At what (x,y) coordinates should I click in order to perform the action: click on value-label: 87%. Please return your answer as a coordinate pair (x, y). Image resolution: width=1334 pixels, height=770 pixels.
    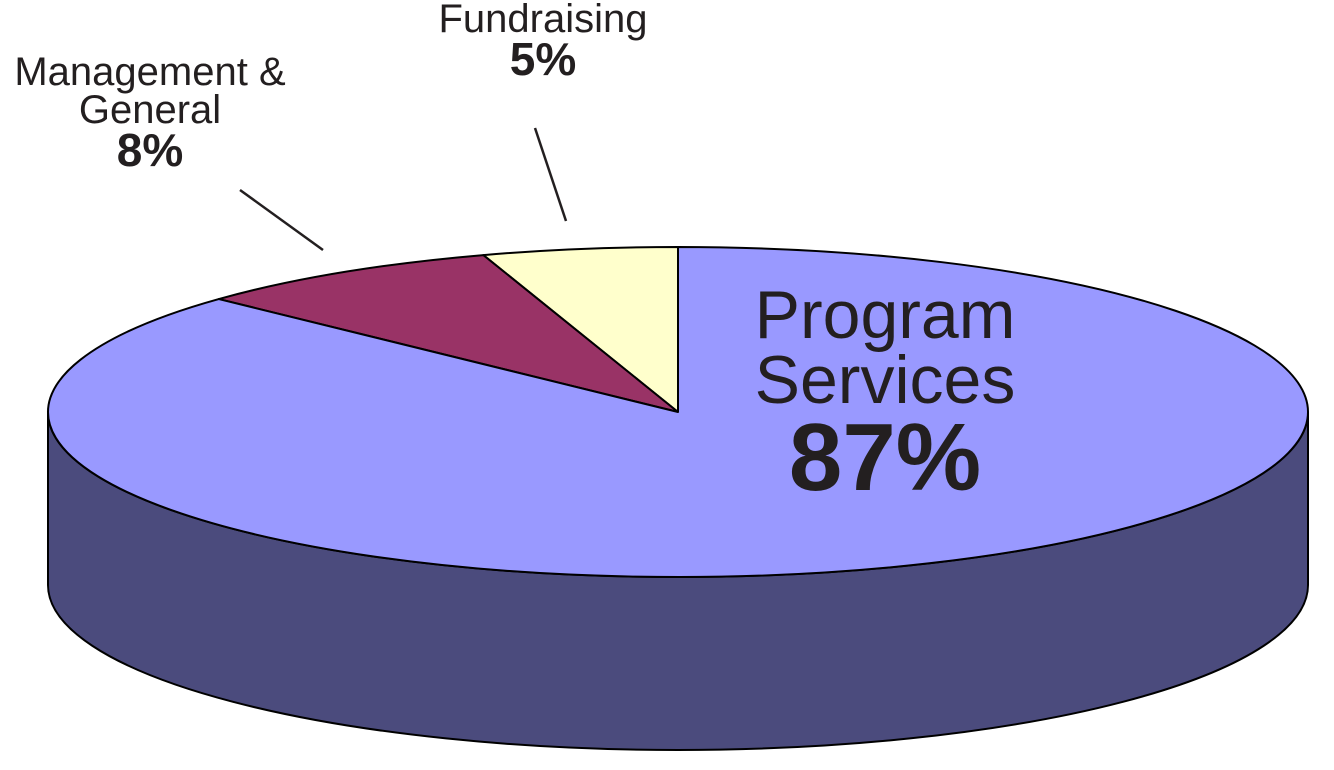
    Looking at the image, I should click on (885, 458).